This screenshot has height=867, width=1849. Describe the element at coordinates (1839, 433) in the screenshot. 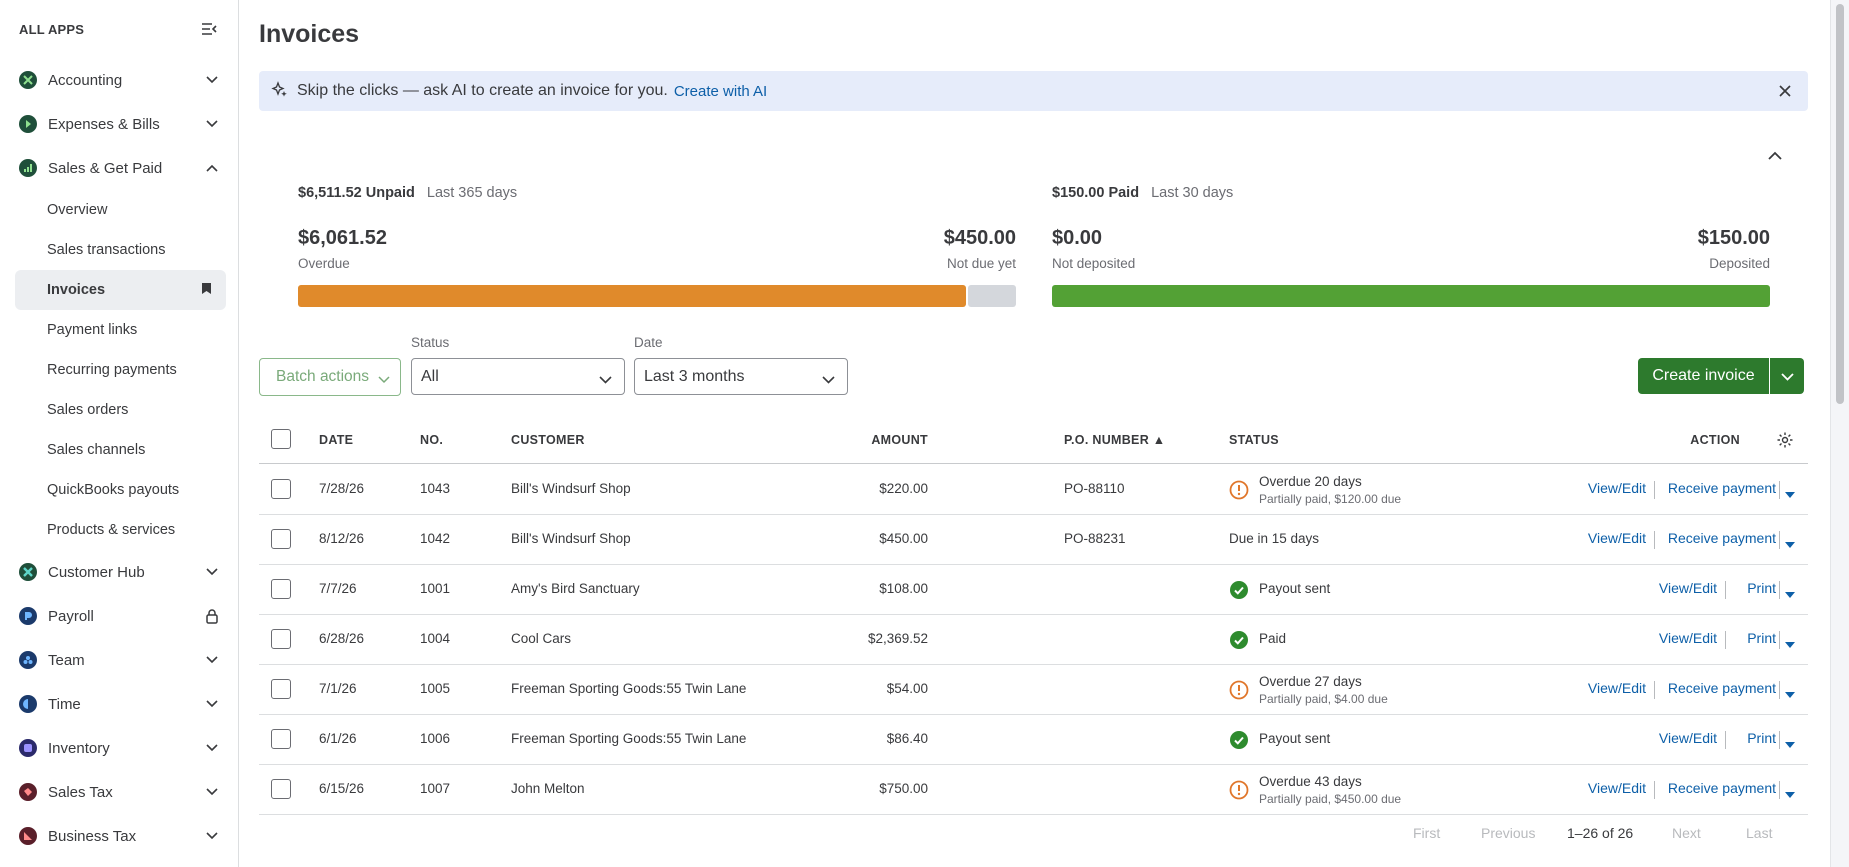

I see `page-scrollbar` at that location.